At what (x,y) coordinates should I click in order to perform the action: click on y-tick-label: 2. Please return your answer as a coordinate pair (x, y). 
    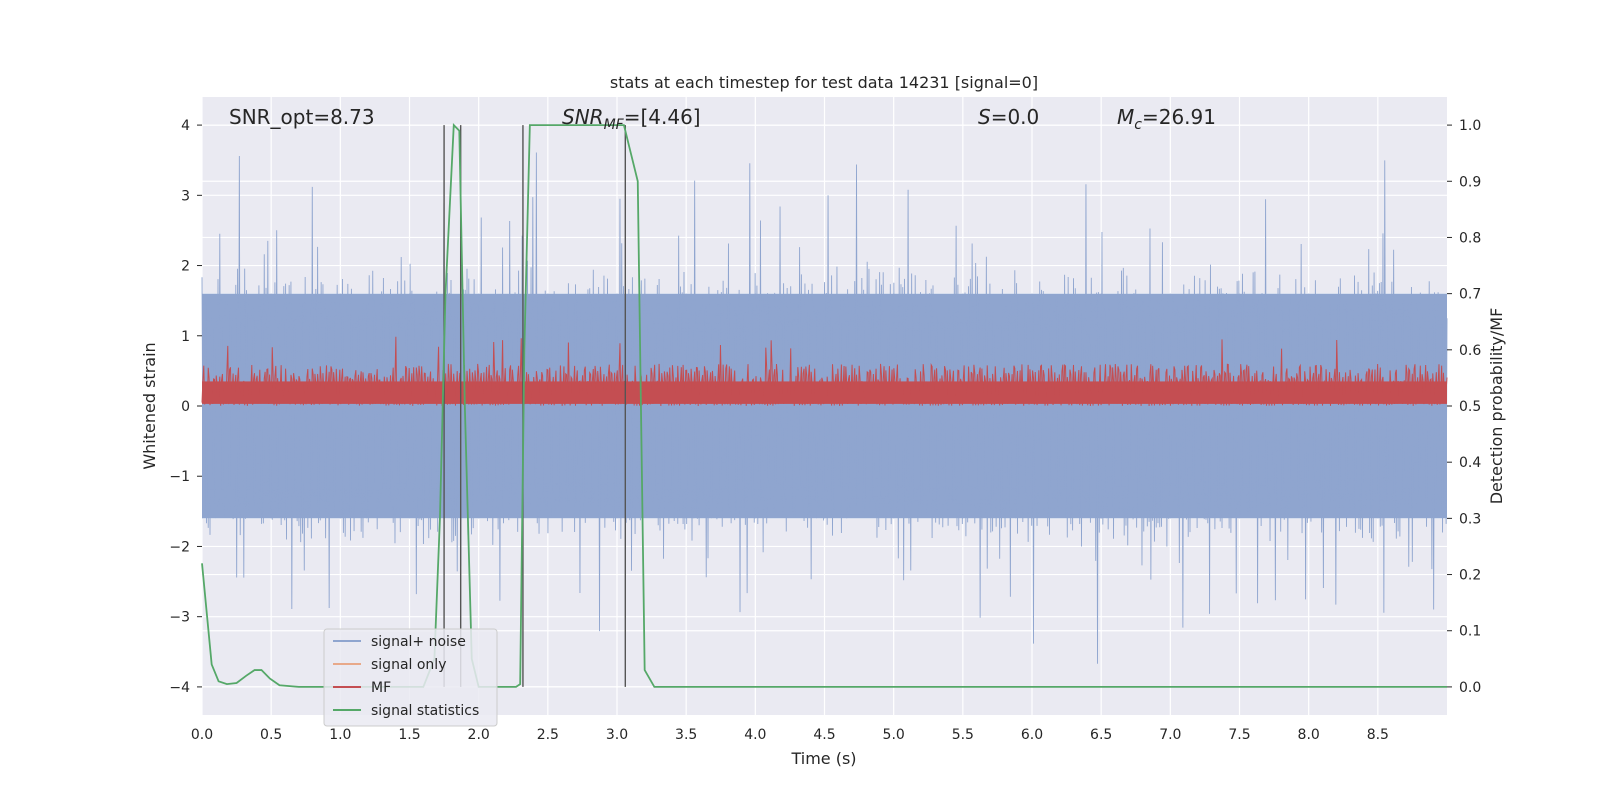
    Looking at the image, I should click on (185, 267).